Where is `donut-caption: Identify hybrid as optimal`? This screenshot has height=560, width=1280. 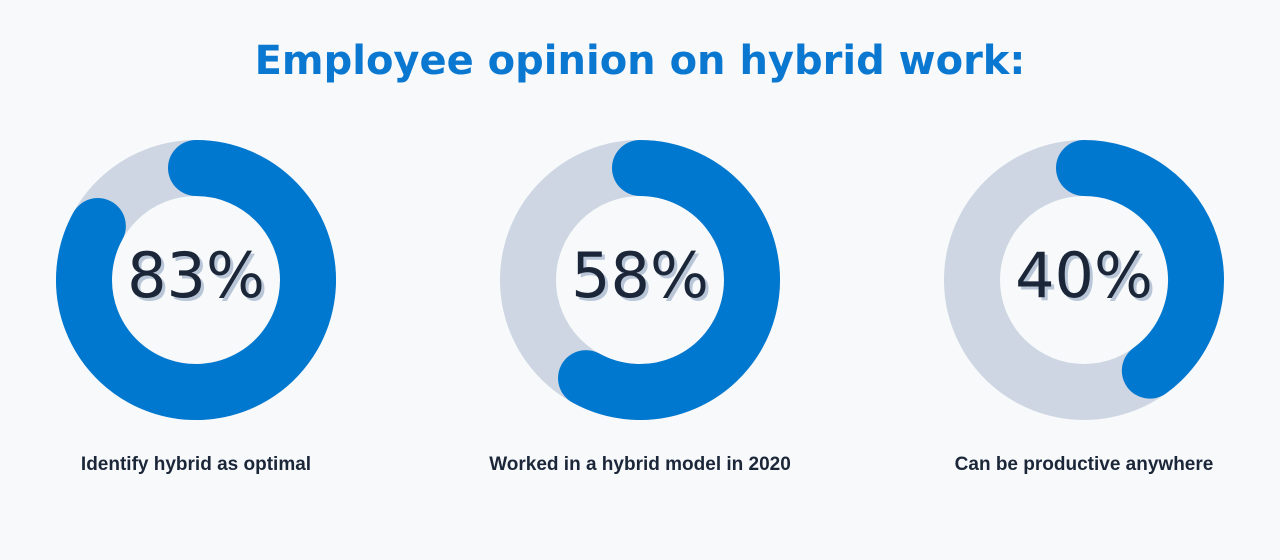
donut-caption: Identify hybrid as optimal is located at coordinates (196, 464).